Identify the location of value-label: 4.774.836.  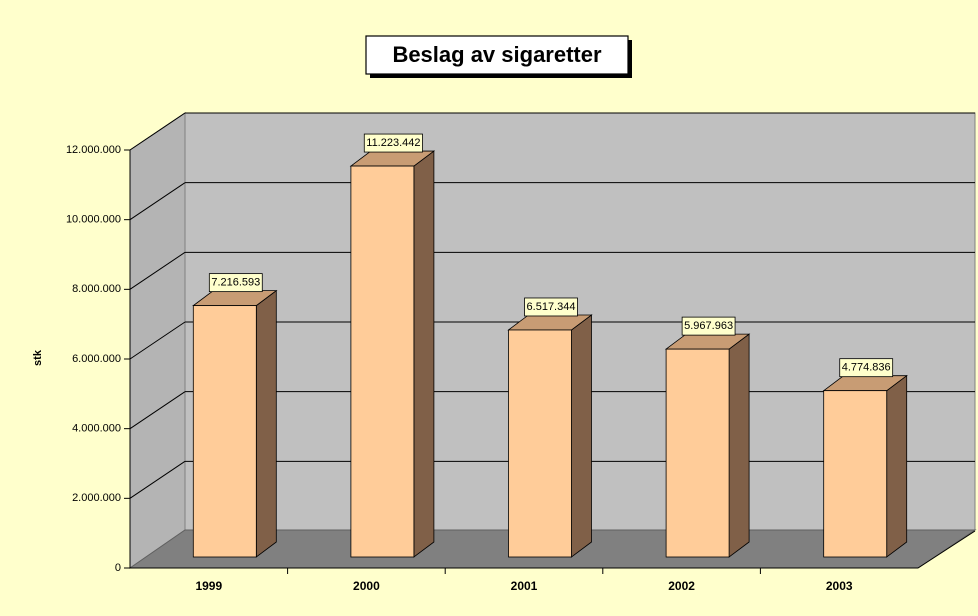
(866, 368).